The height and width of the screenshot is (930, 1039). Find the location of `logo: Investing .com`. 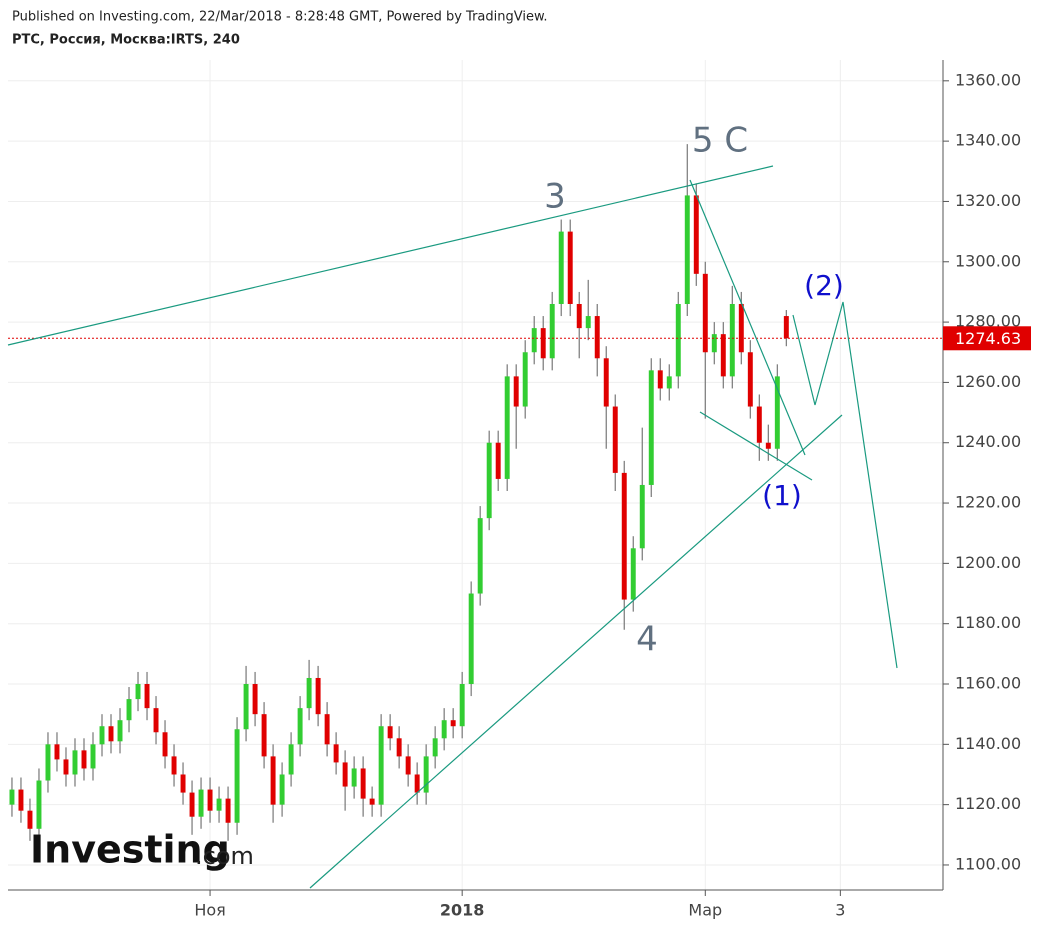

logo: Investing .com is located at coordinates (142, 850).